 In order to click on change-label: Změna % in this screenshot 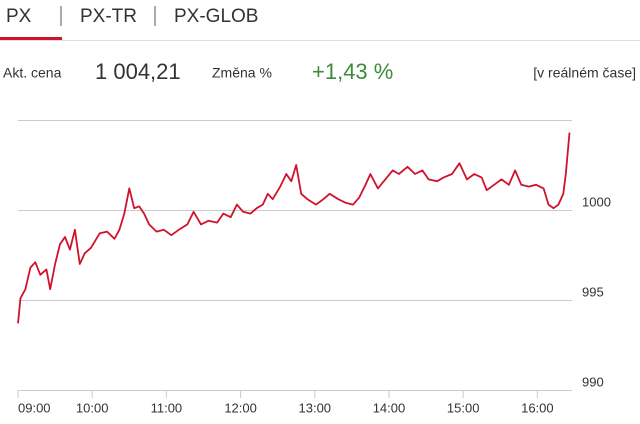, I will do `click(242, 73)`.